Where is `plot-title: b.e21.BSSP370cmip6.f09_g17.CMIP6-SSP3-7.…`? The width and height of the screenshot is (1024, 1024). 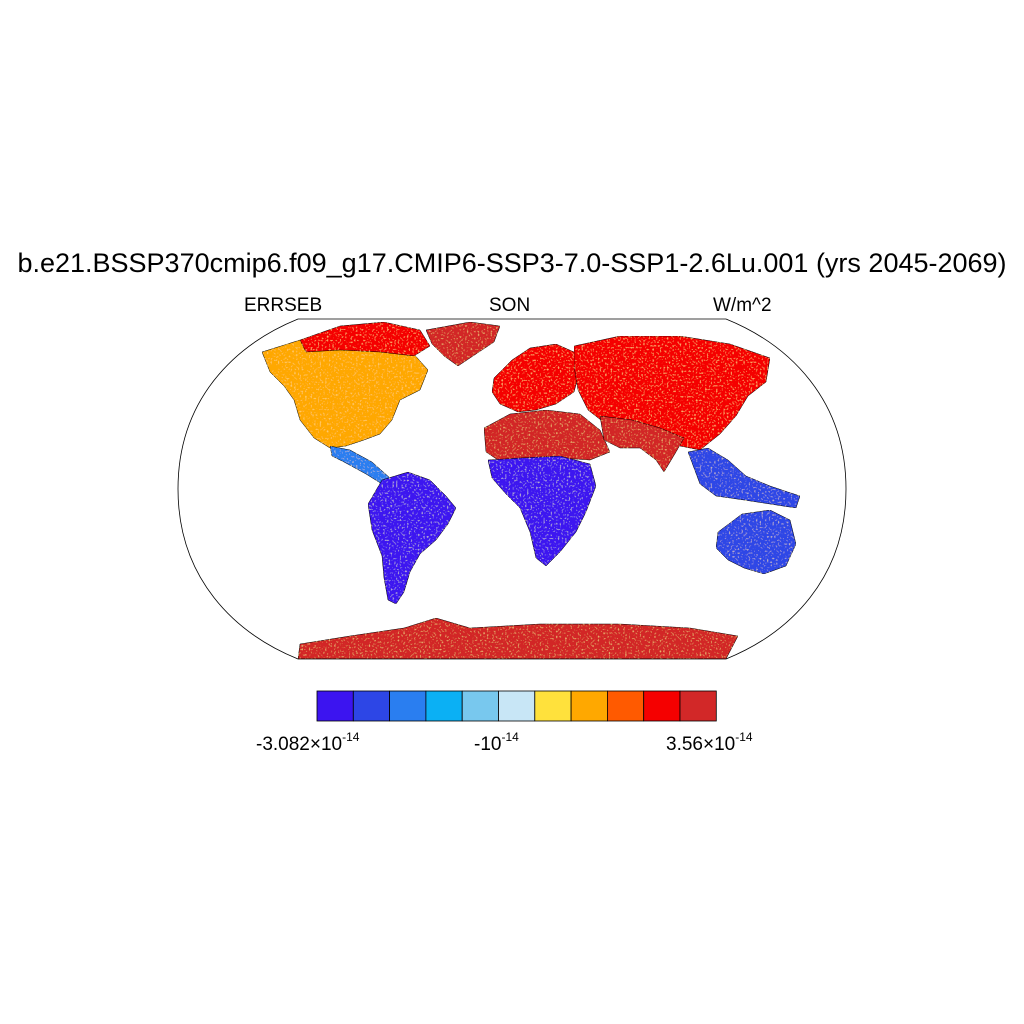
plot-title: b.e21.BSSP370cmip6.f09_g17.CMIP6-SSP3-7.… is located at coordinates (512, 263).